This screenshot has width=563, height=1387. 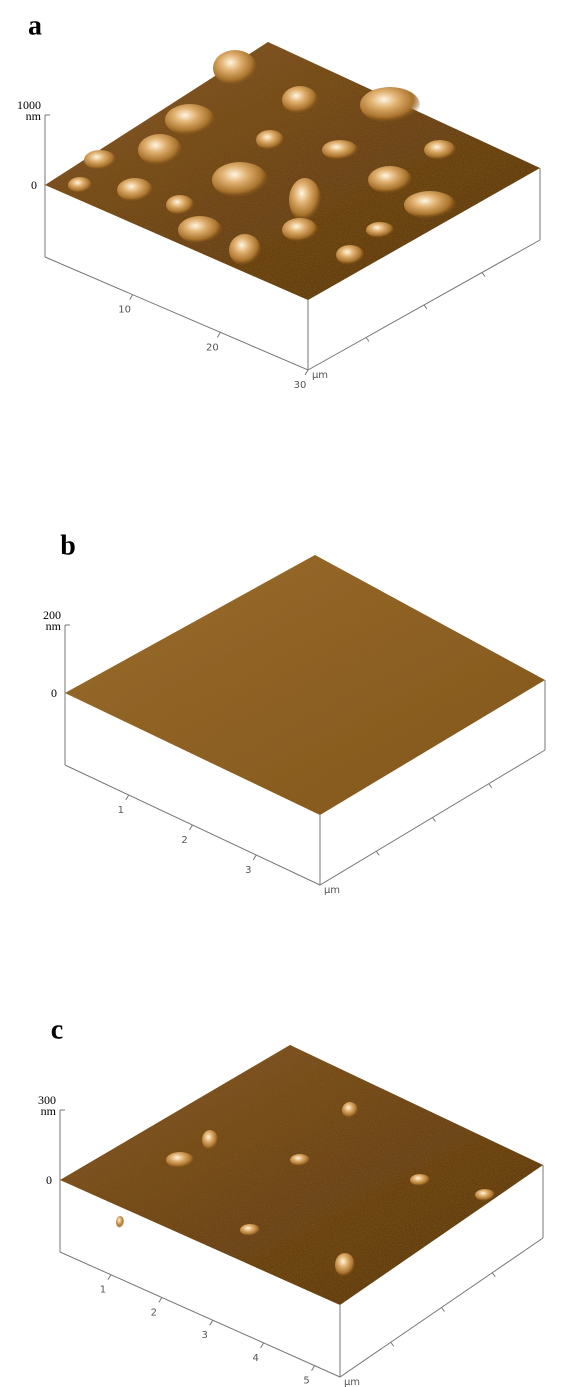 I want to click on panel-label: a, so click(x=35, y=25).